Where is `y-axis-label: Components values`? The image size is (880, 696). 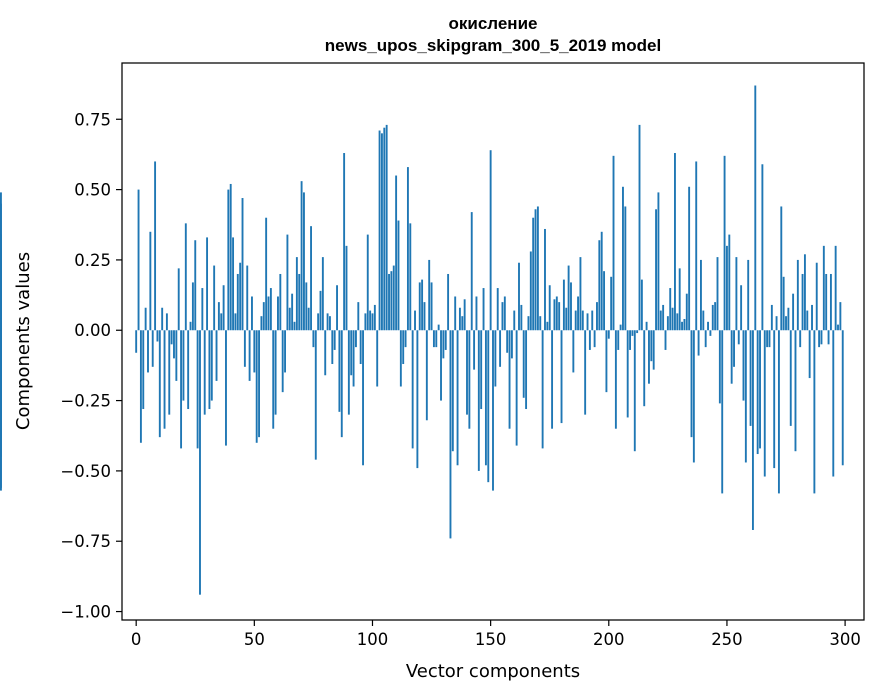 y-axis-label: Components values is located at coordinates (23, 341).